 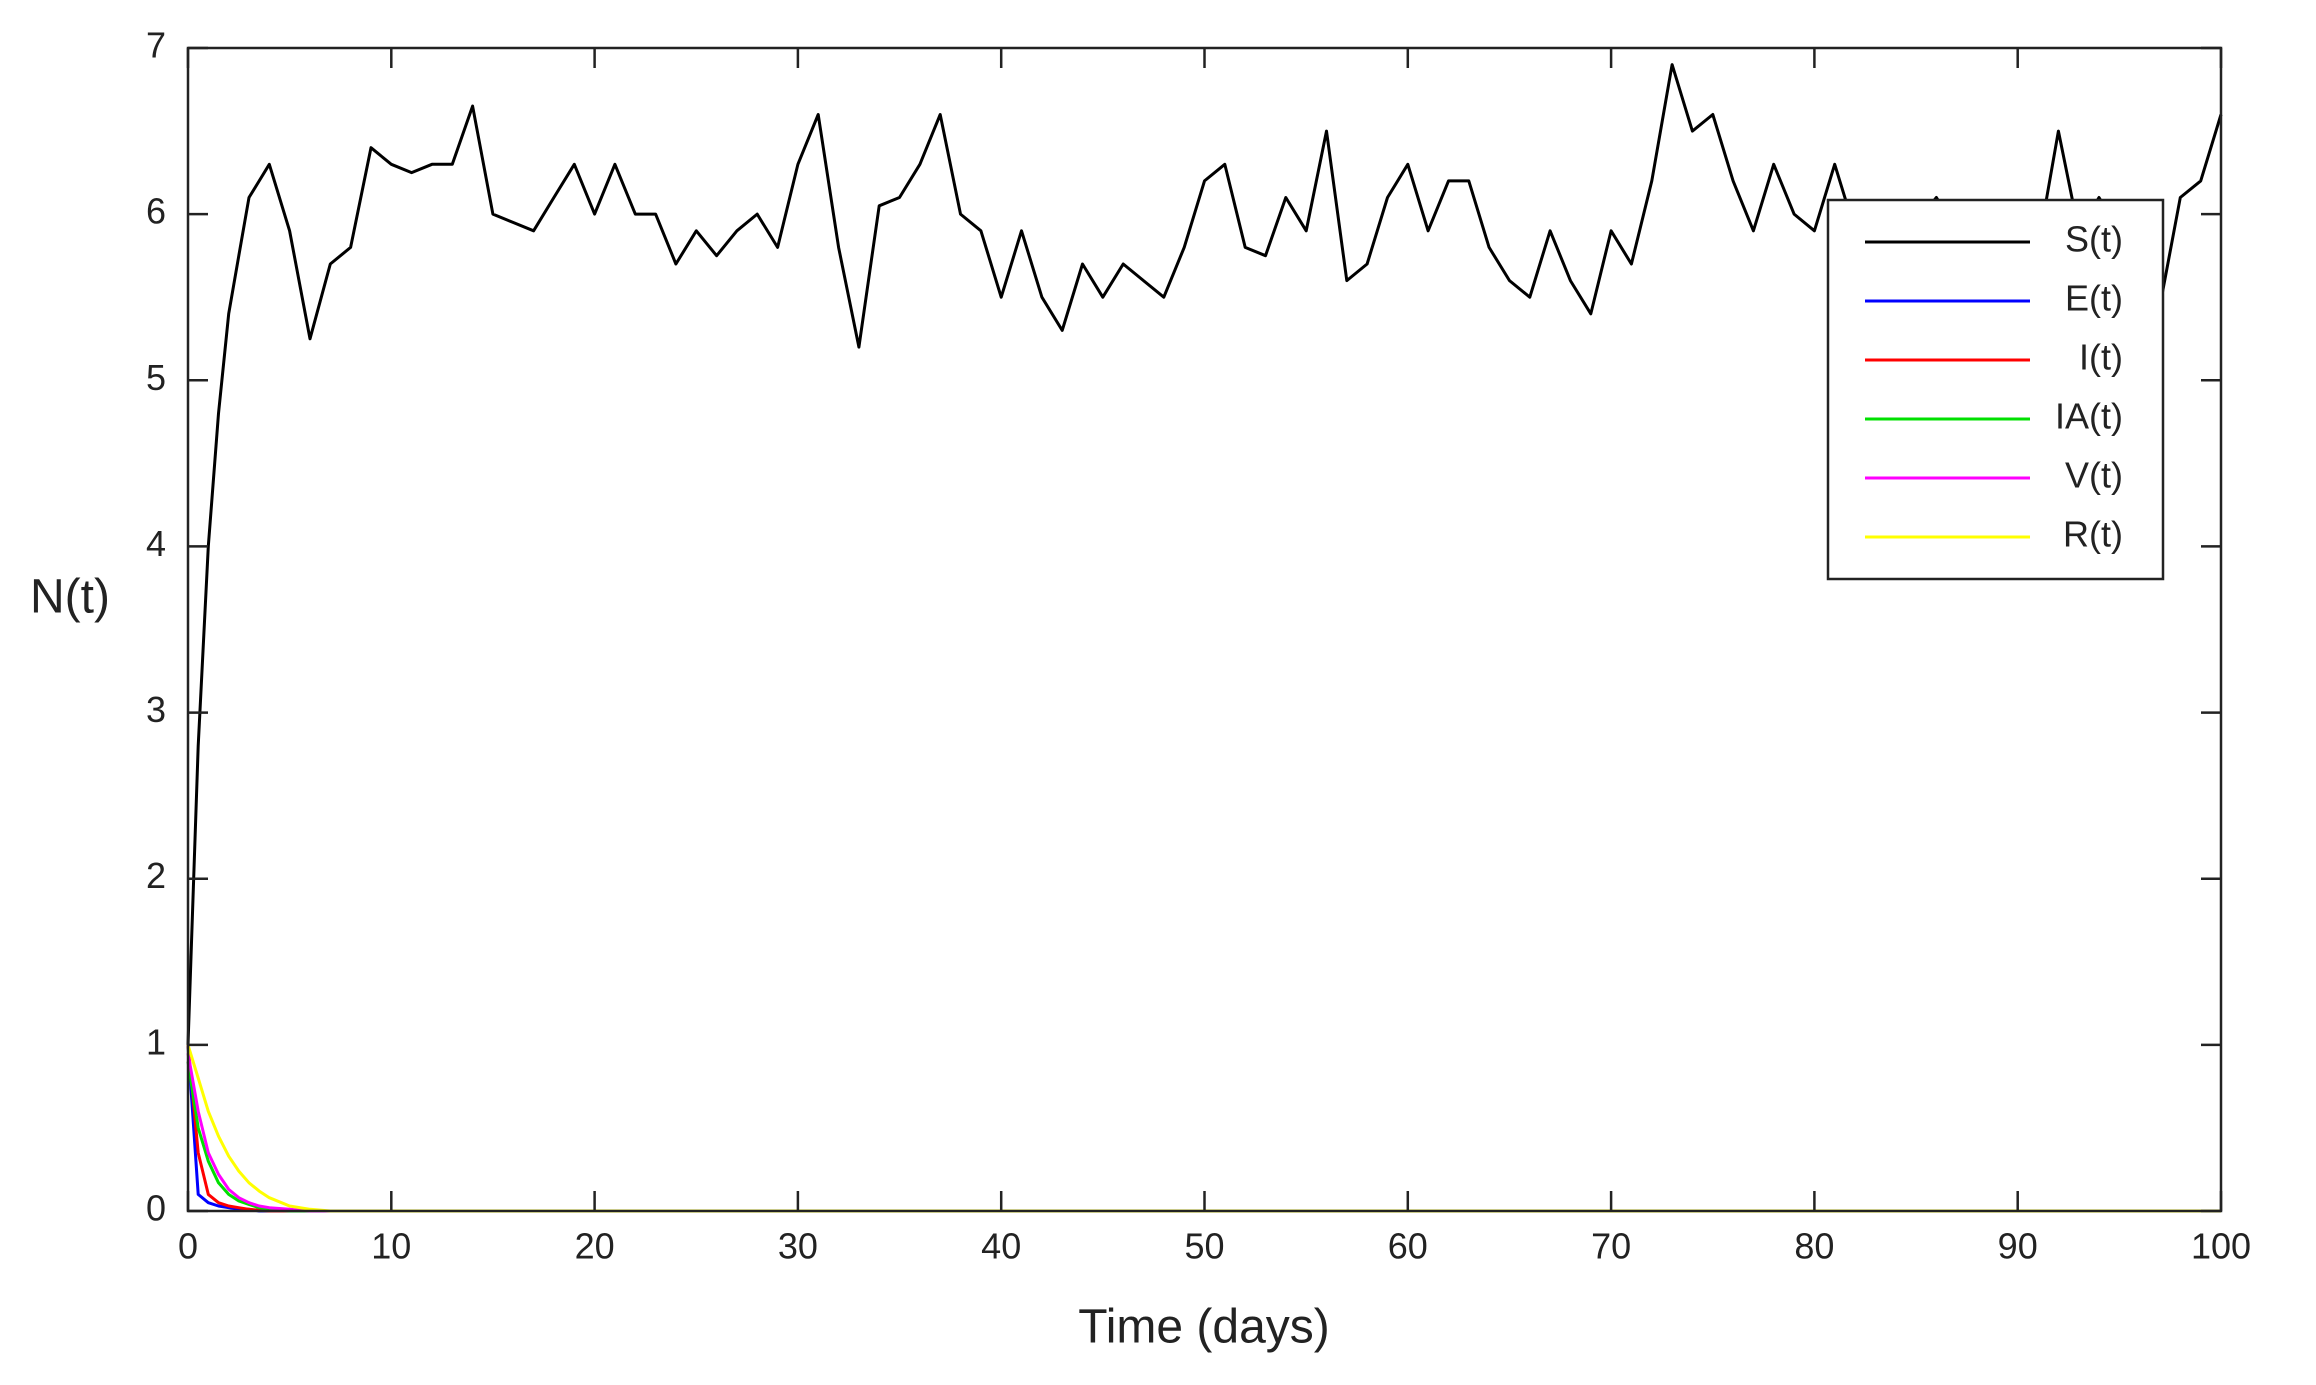 What do you see at coordinates (1204, 1327) in the screenshot?
I see `x-axis-label: Time (days)` at bounding box center [1204, 1327].